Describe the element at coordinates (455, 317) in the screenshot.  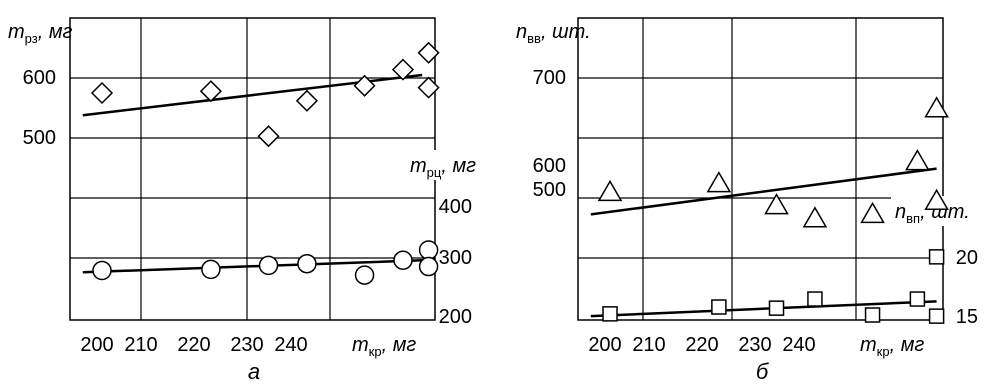
I see `lower-y-tick-label: 200` at that location.